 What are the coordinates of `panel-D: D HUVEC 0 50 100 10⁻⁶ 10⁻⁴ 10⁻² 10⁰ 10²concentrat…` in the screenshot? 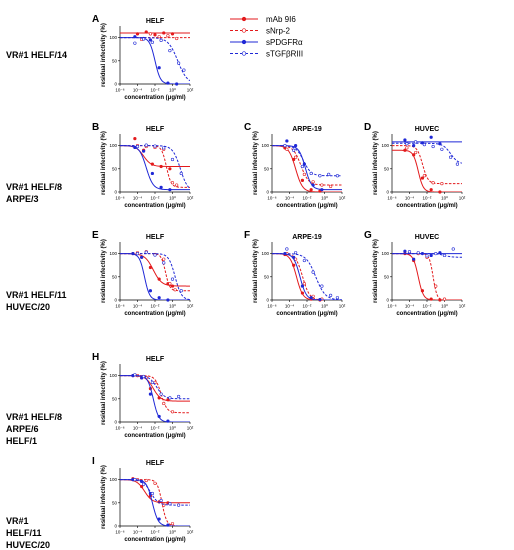 It's located at (415, 165).